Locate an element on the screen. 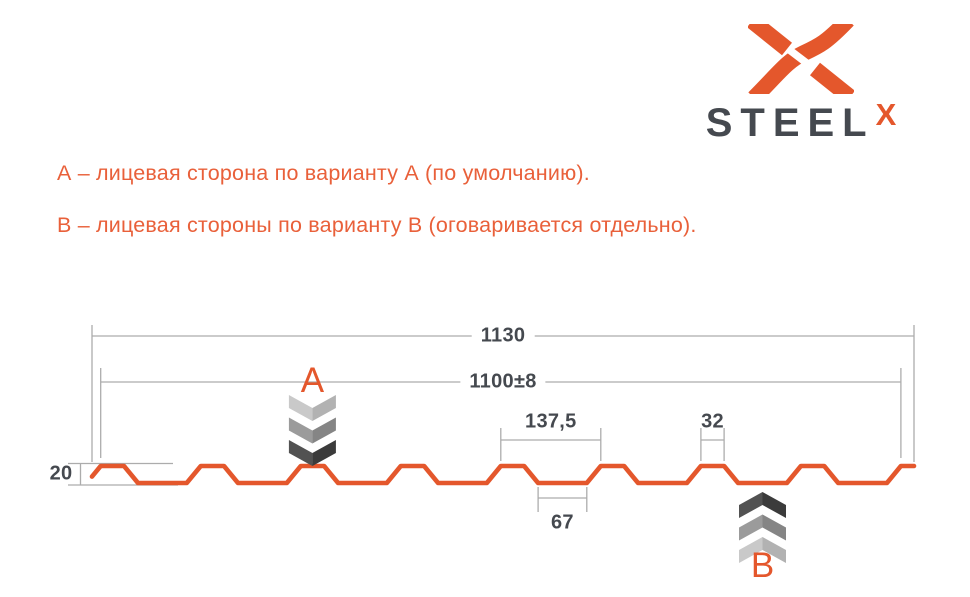  logo-x-sband is located at coordinates (801, 59).